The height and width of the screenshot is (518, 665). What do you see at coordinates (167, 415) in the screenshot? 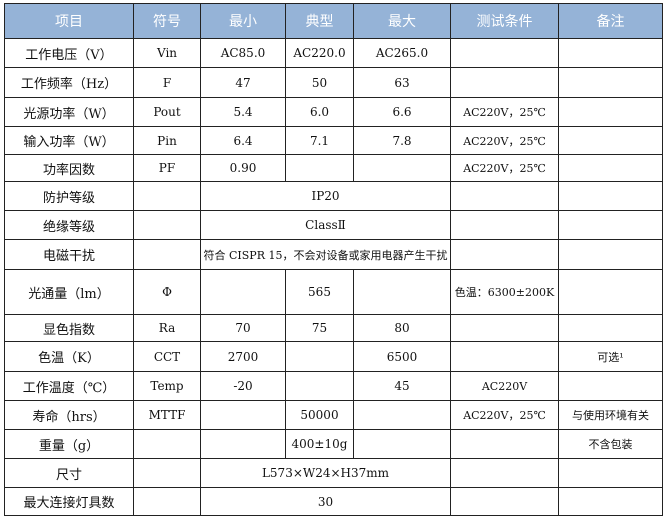
I see `cell-symbol: MTTF` at bounding box center [167, 415].